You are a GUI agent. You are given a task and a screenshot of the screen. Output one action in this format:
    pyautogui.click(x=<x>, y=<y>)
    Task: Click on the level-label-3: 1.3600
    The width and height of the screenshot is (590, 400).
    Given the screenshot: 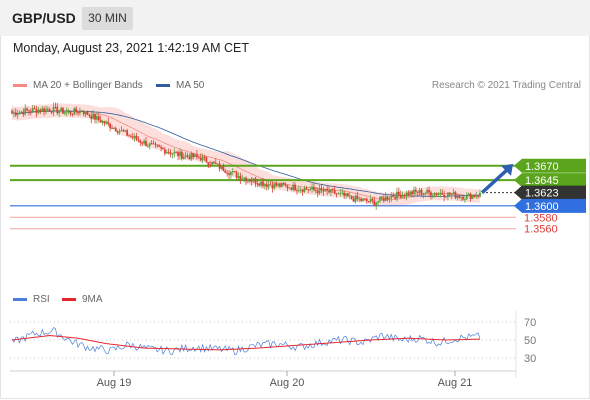 What is the action you would take?
    pyautogui.click(x=542, y=207)
    